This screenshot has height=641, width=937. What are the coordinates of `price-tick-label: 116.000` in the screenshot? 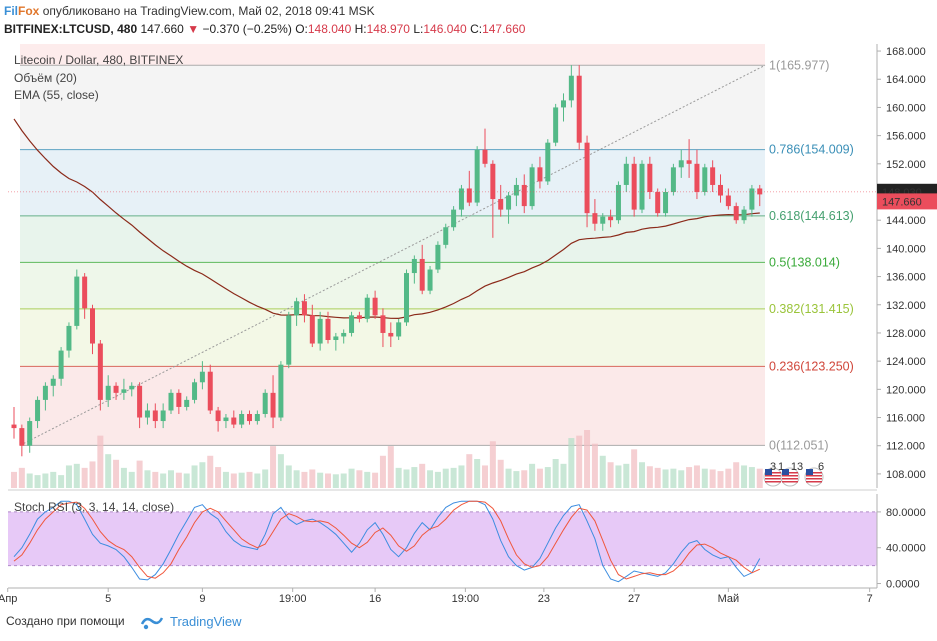 It's located at (905, 419).